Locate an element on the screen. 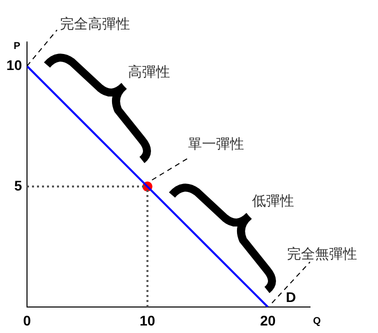 The width and height of the screenshot is (378, 333). text: 完全高彈性 is located at coordinates (95, 24).